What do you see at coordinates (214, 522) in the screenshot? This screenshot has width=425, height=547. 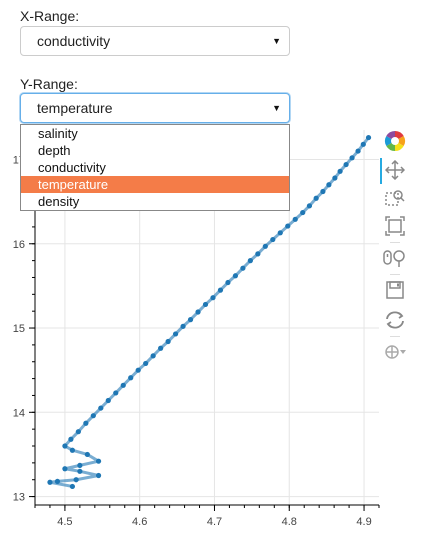 I see `x-tick-label: 4.7` at bounding box center [214, 522].